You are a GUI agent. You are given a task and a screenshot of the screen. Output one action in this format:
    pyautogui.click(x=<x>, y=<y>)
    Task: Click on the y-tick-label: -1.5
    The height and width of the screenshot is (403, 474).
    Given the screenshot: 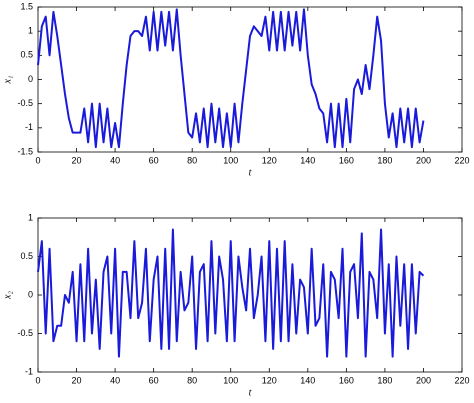 What is the action you would take?
    pyautogui.click(x=25, y=151)
    